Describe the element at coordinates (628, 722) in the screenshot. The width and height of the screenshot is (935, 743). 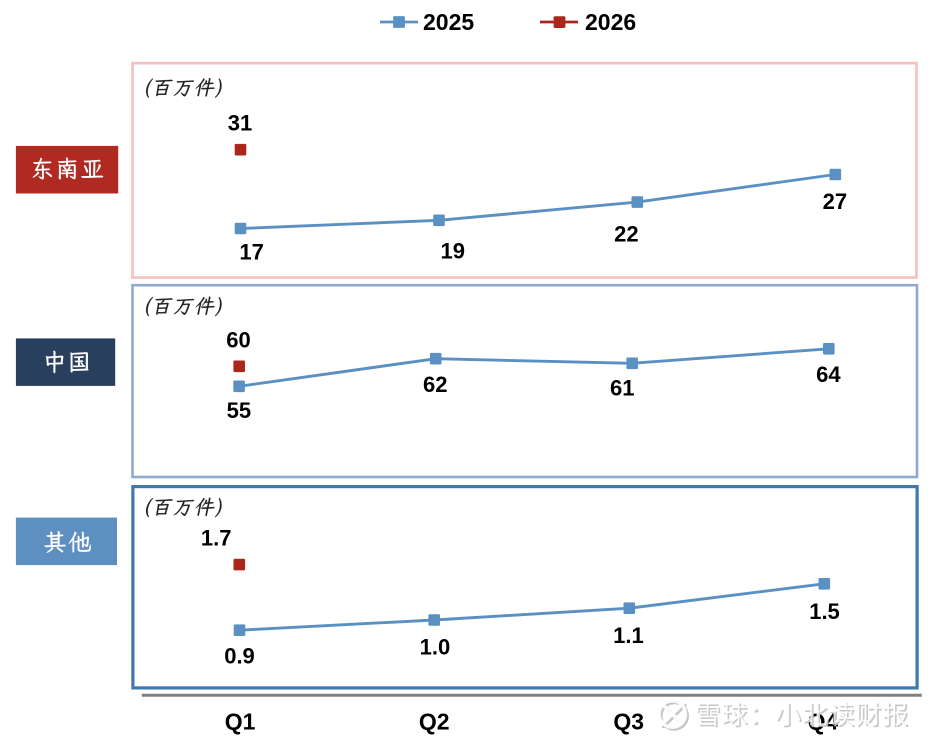
I see `svg-text: Q3` at that location.